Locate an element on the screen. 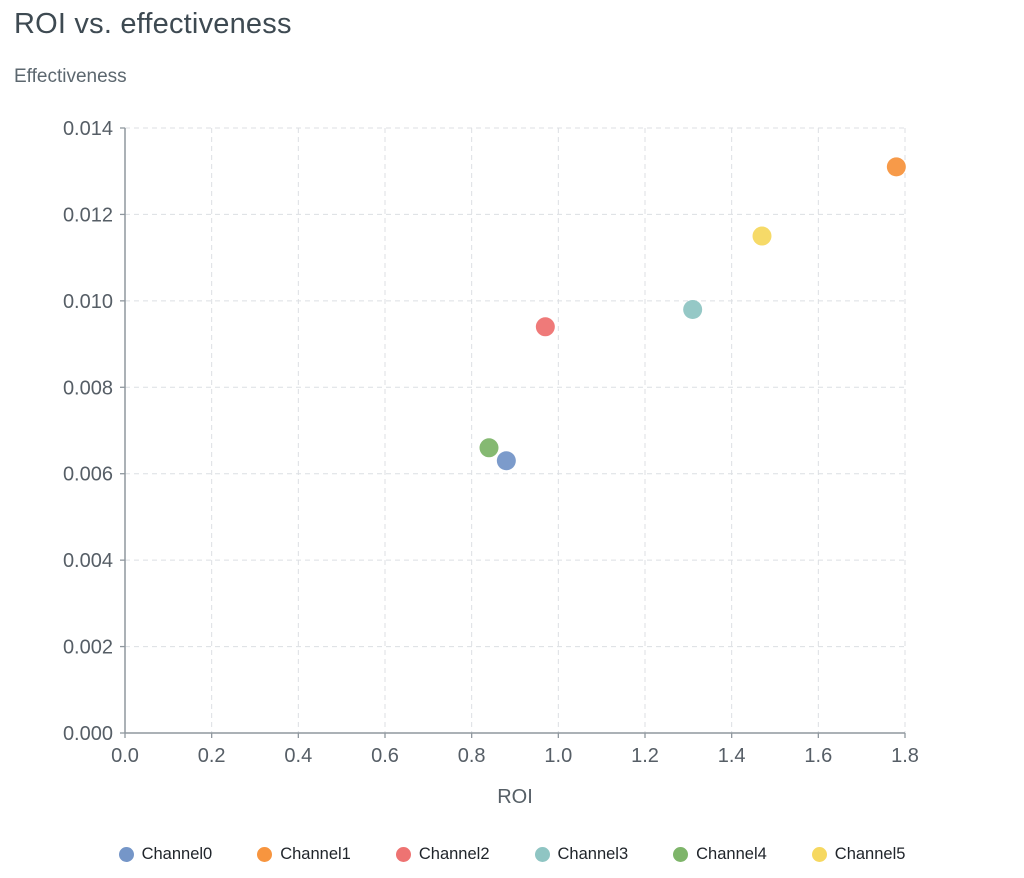 Image resolution: width=1024 pixels, height=878 pixels. legend-label: Channel4 is located at coordinates (731, 854).